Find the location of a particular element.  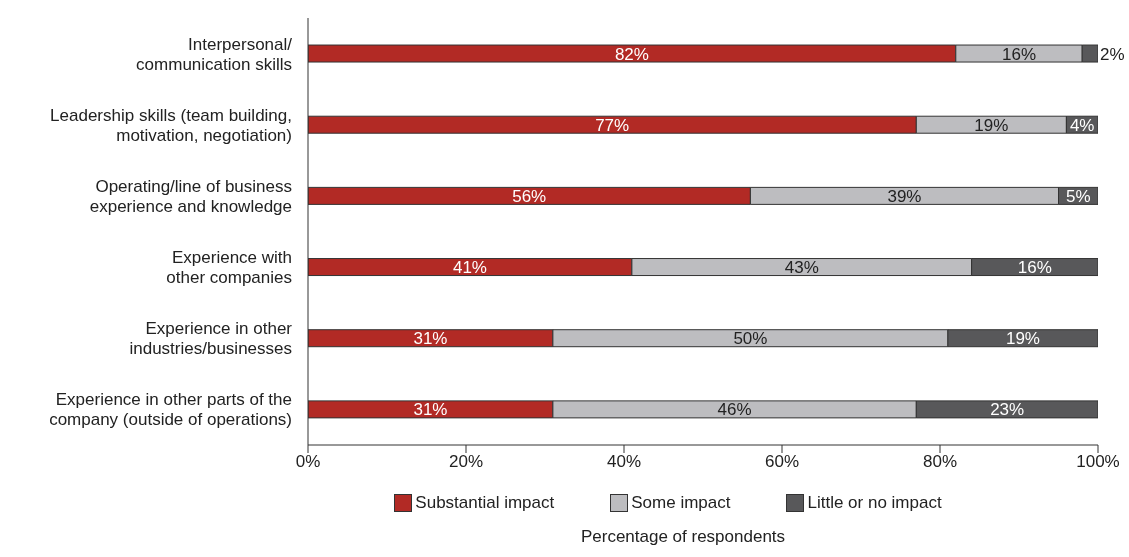

x-tick-label: 40% is located at coordinates (624, 462).